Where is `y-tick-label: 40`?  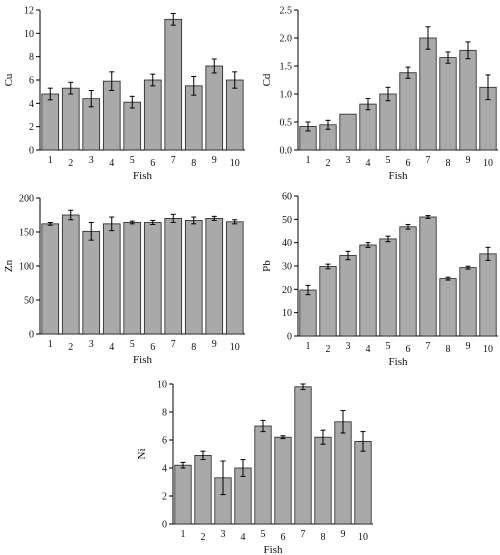
y-tick-label: 40 is located at coordinates (287, 243).